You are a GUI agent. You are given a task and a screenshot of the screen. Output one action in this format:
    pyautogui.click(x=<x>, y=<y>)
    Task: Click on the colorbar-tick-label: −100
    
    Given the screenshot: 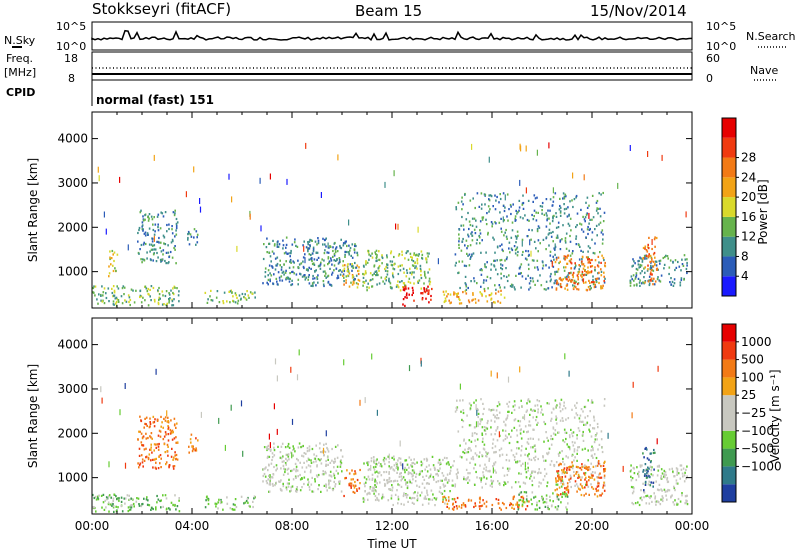 What is the action you would take?
    pyautogui.click(x=757, y=431)
    